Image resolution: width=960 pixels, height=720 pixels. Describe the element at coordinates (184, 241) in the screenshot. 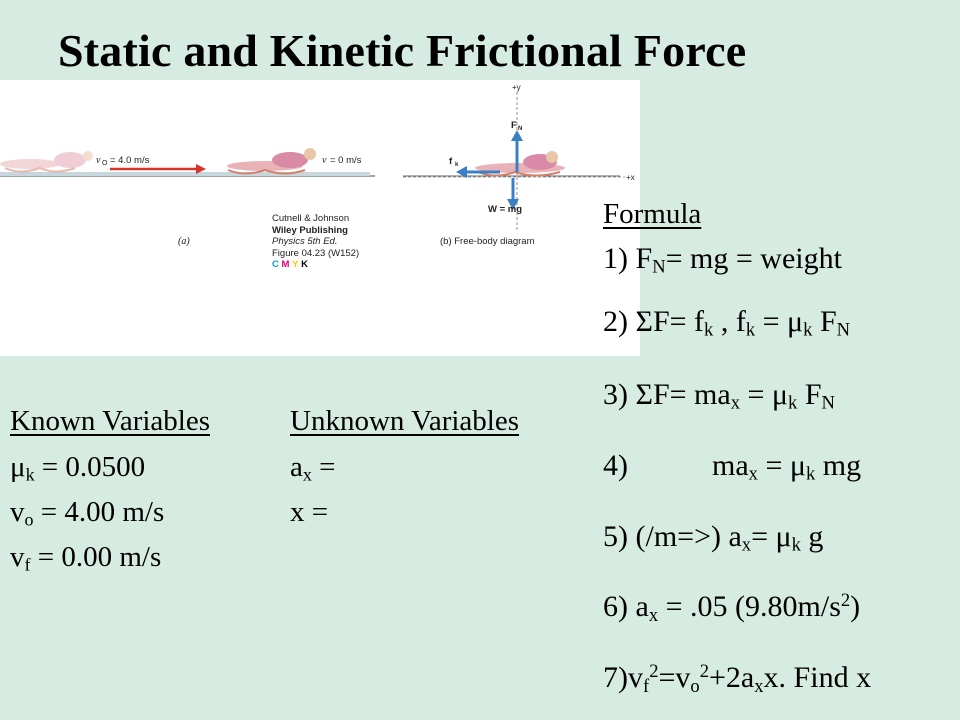

I see `part-a-label: (a)` at that location.